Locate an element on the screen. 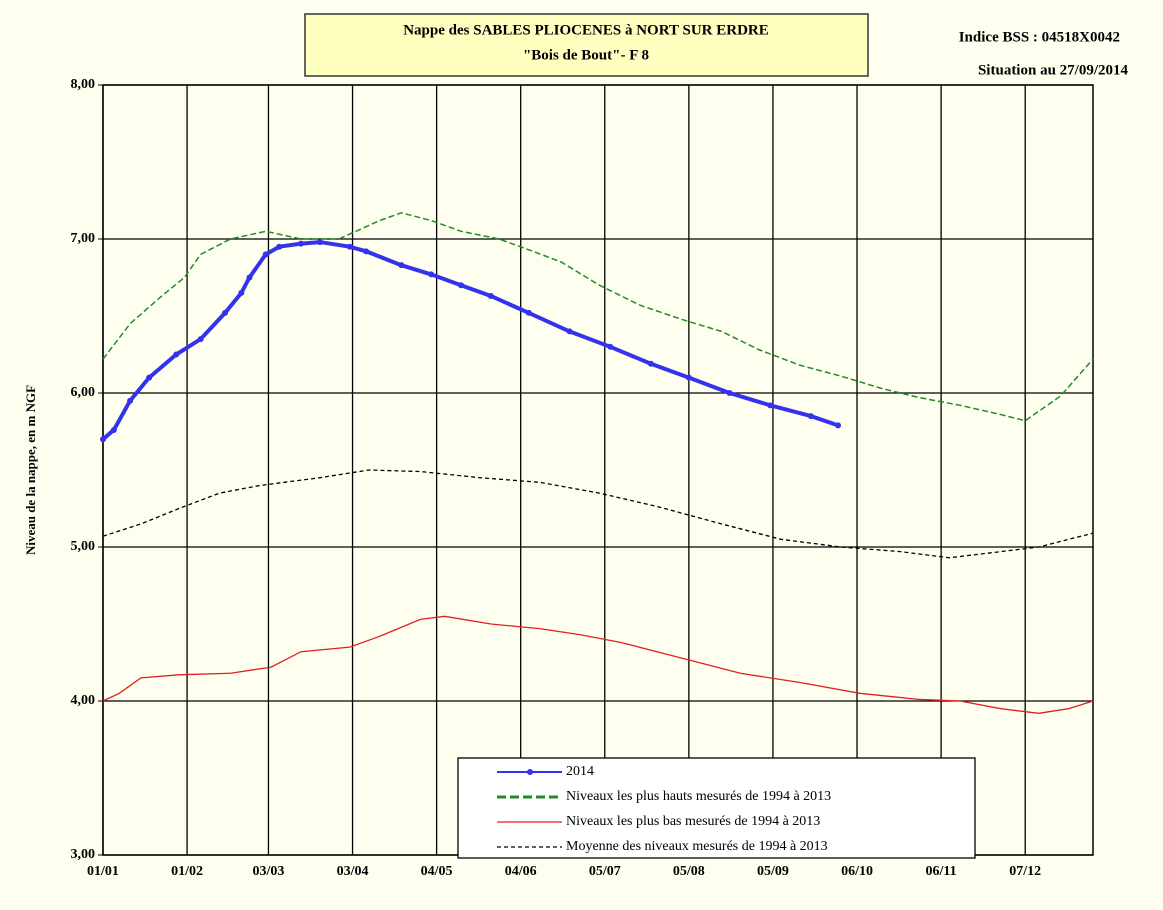 This screenshot has height=910, width=1163. x-tick-label: 05/07 is located at coordinates (605, 871).